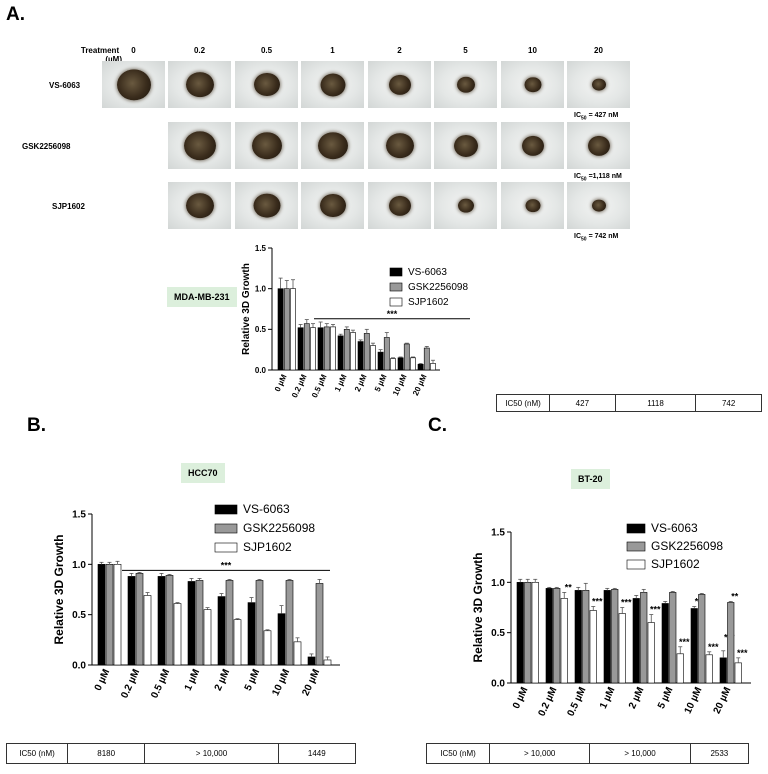 This screenshot has width=768, height=774. I want to click on ic50-note-value: =1,118 nM, so click(605, 176).